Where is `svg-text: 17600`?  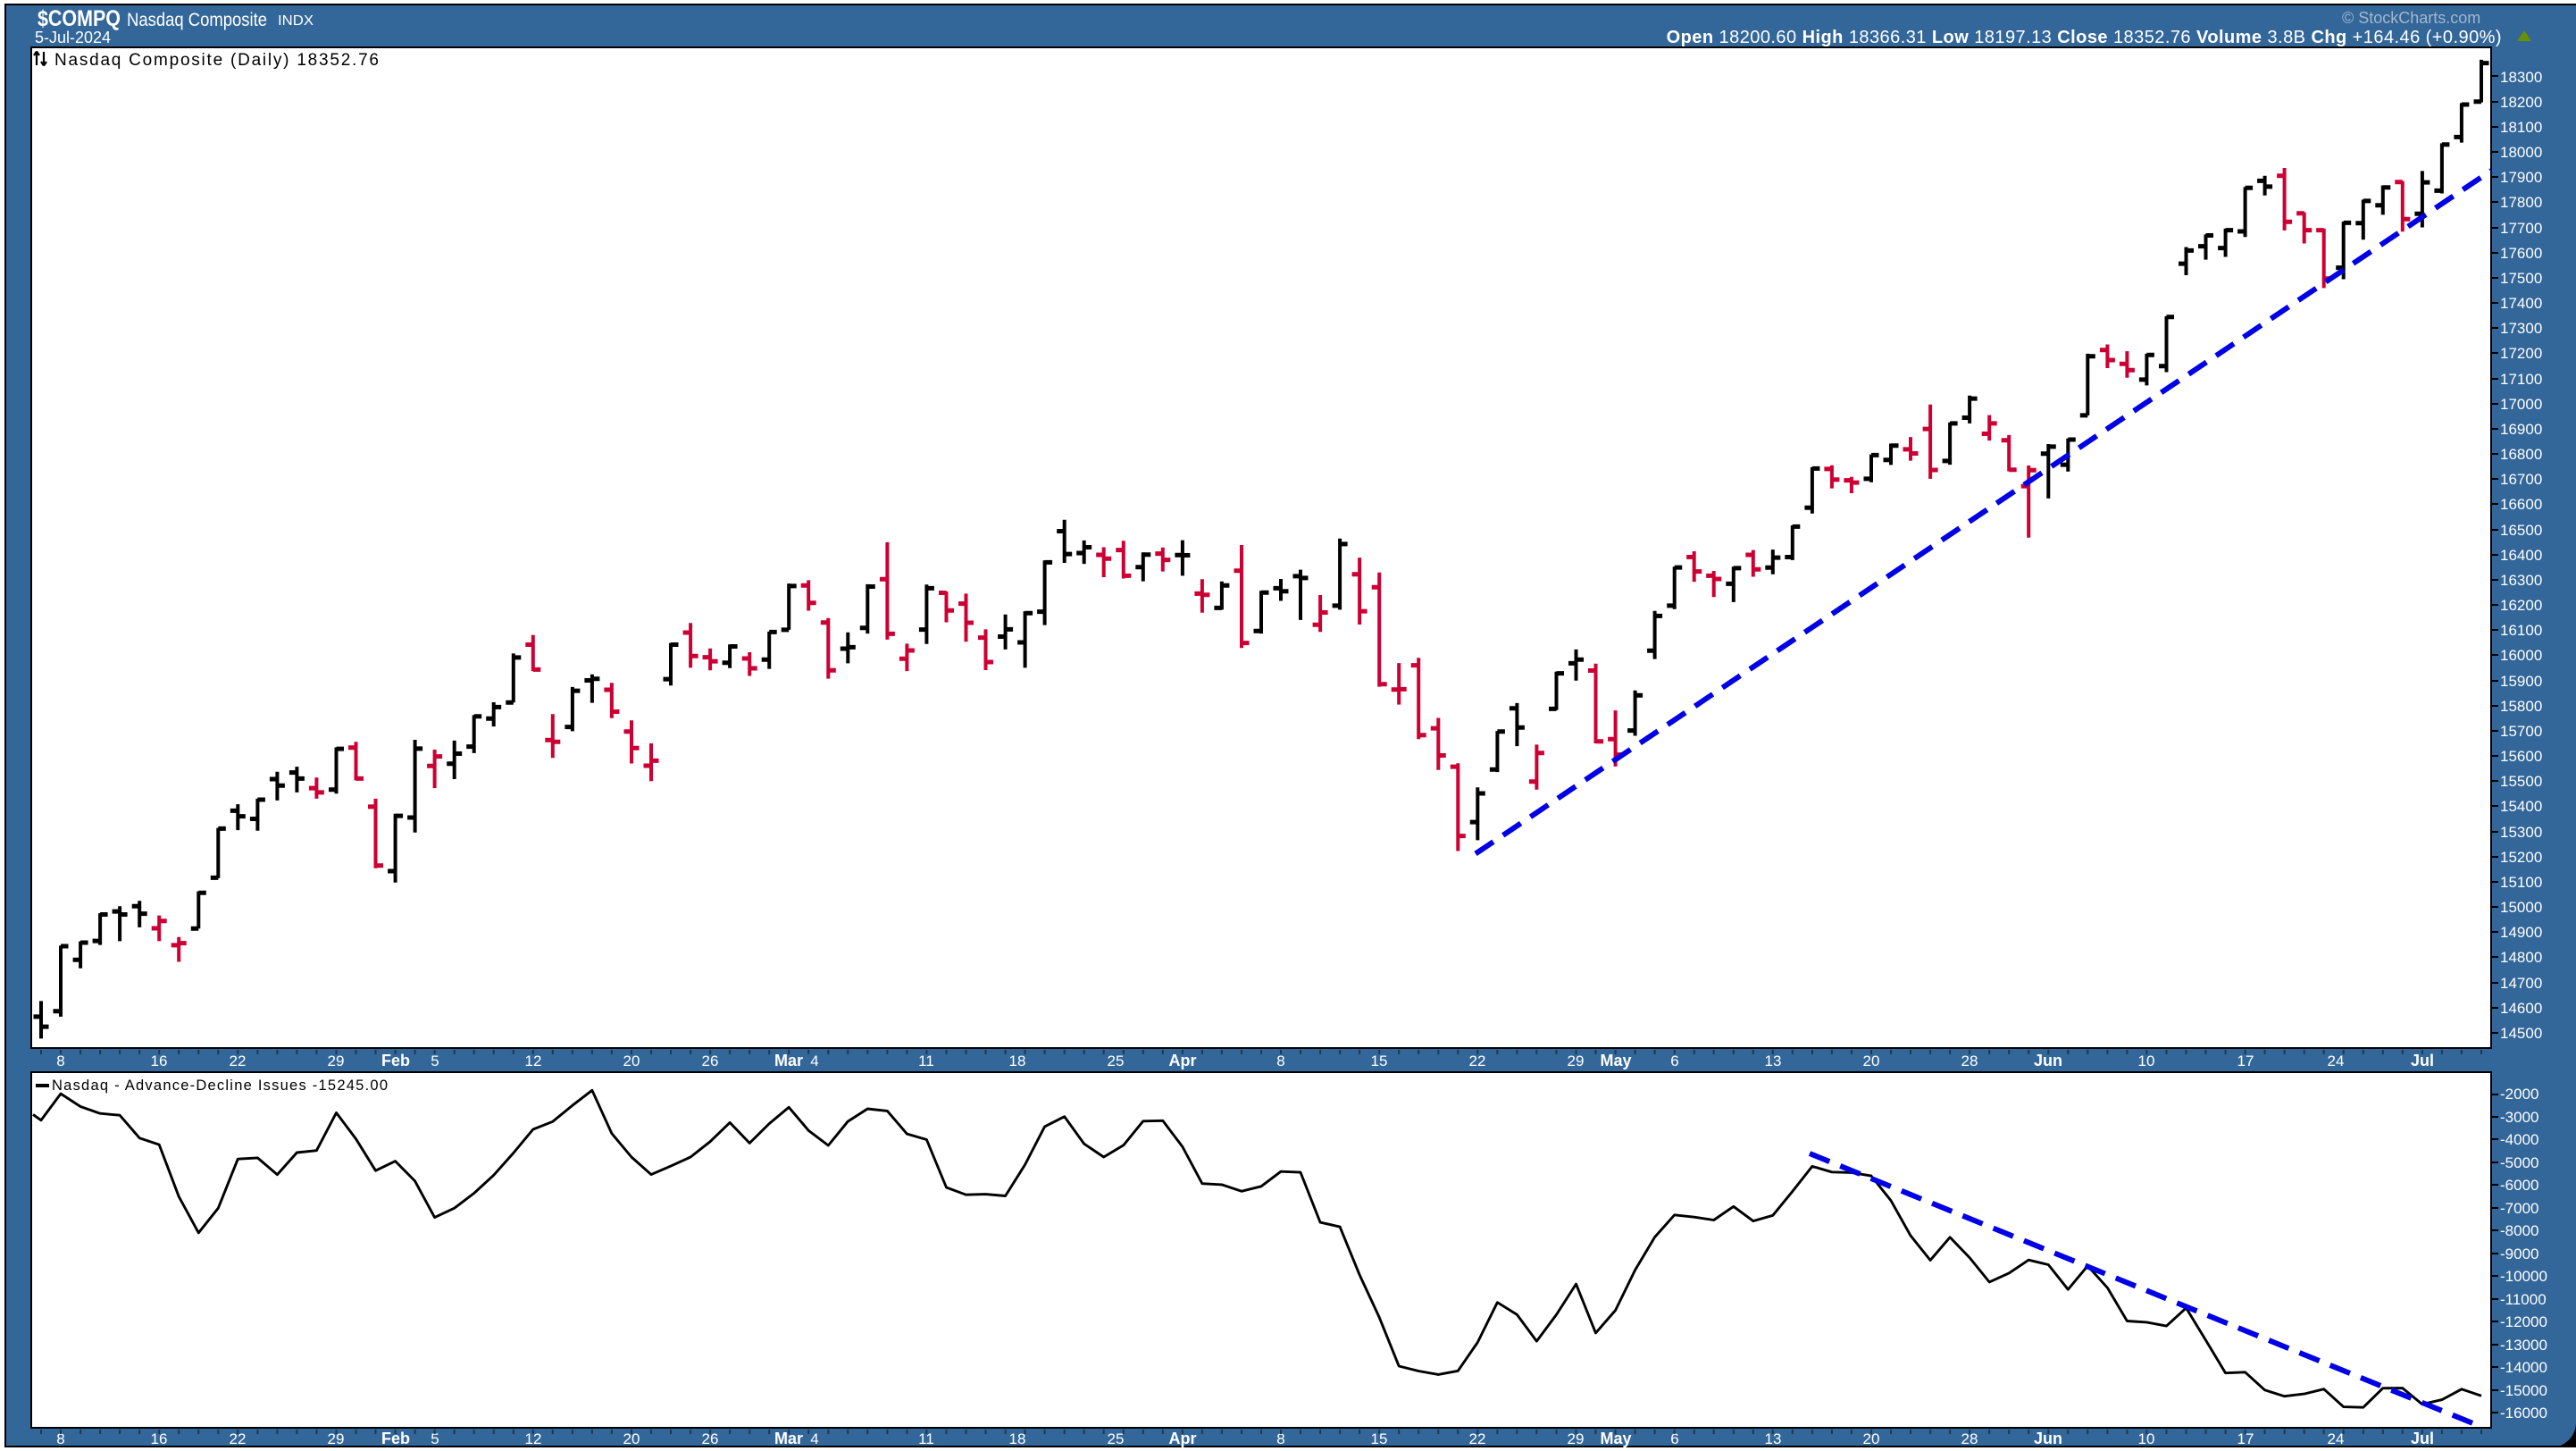 svg-text: 17600 is located at coordinates (2521, 253).